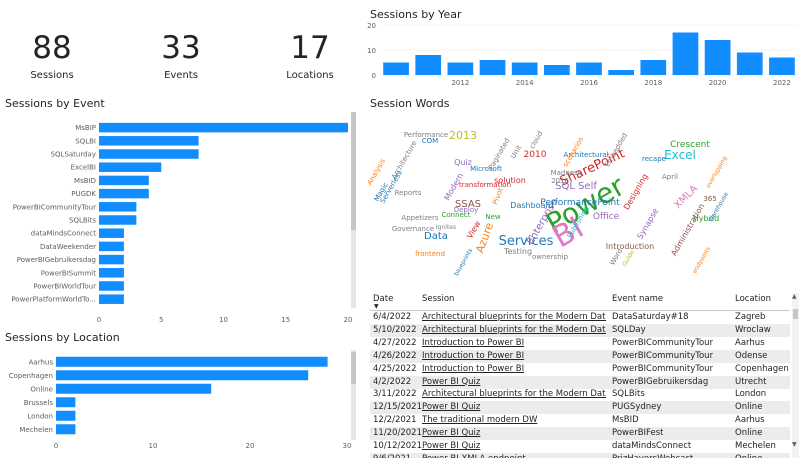  I want to click on bar-copenhagen, so click(182, 375).